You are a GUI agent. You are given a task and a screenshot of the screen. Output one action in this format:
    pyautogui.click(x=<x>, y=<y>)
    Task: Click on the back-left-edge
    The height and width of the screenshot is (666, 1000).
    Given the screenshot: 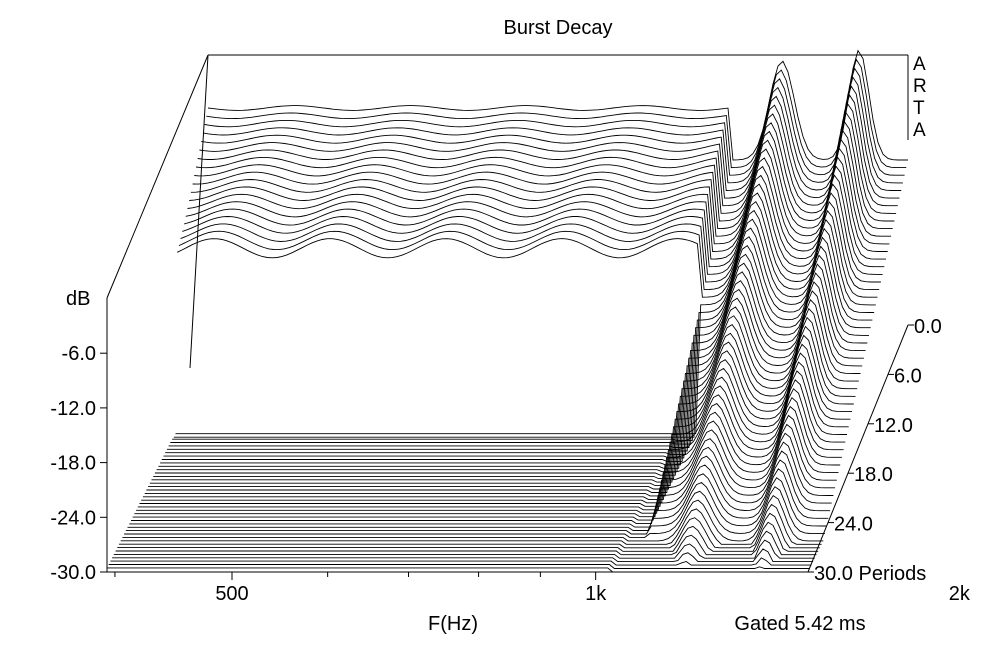 What is the action you would take?
    pyautogui.click(x=199, y=211)
    